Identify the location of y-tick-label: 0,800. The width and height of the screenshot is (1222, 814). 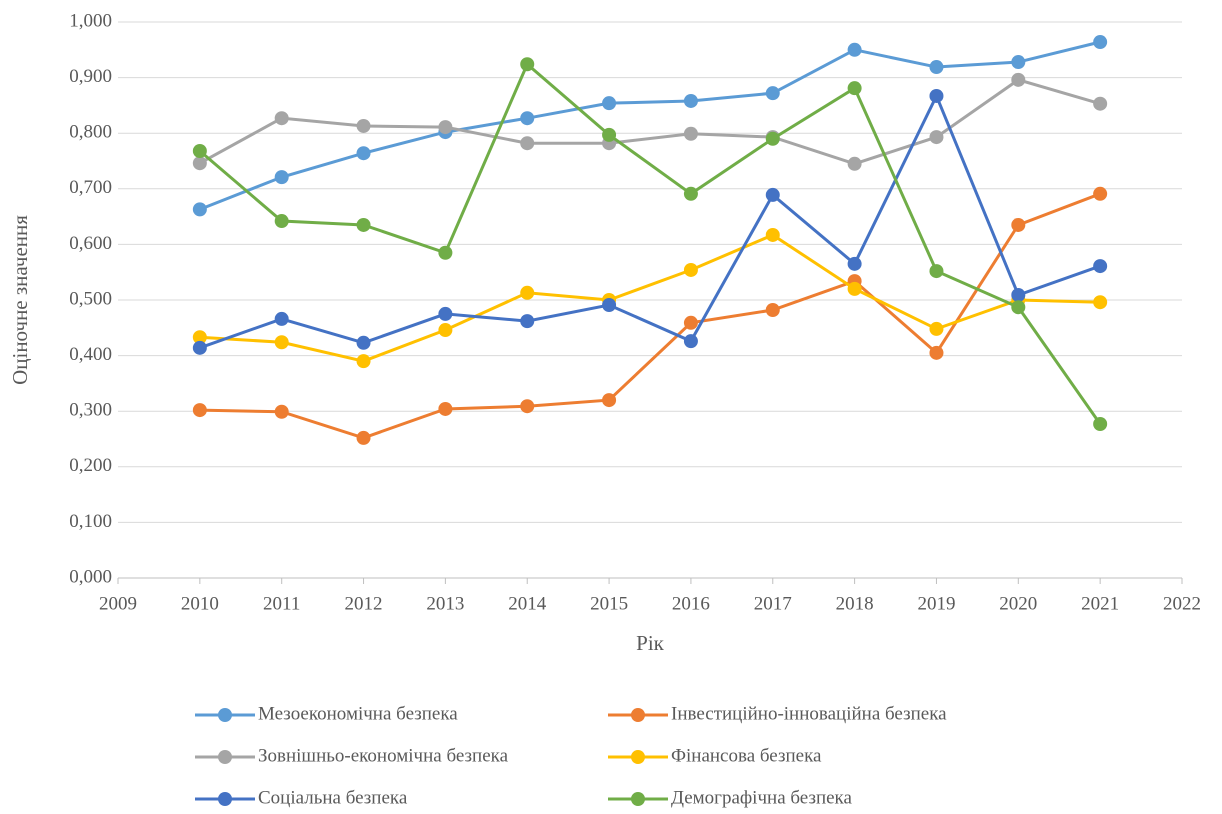
(90, 132).